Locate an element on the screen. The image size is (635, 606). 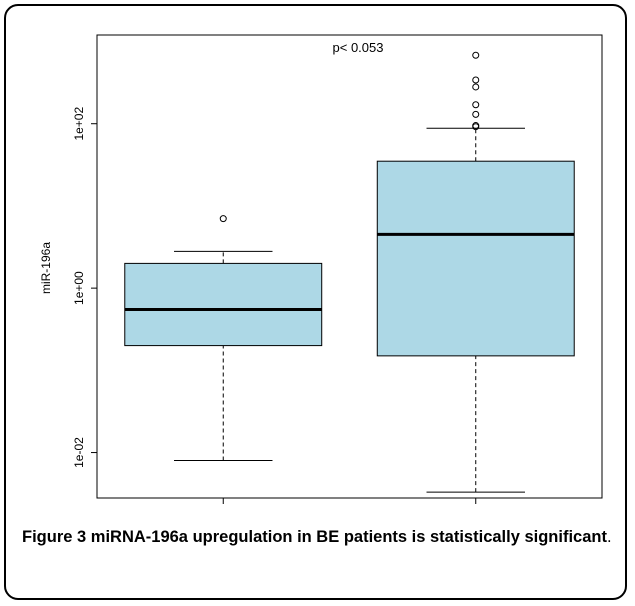
y-tick-label: 1e+00 is located at coordinates (79, 288).